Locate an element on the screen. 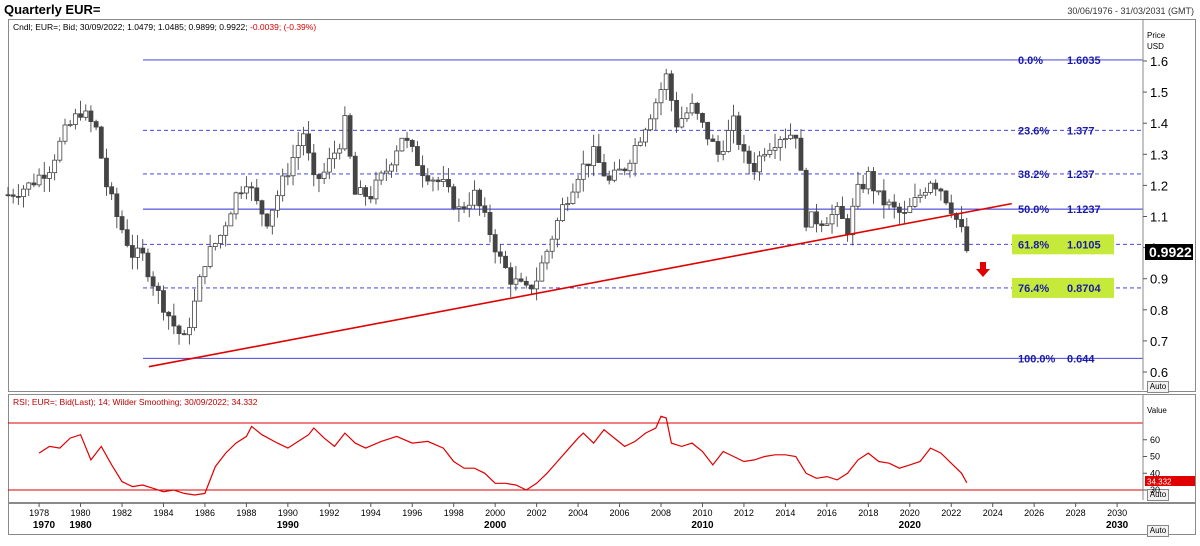 The image size is (1200, 546). time-auto-scale-button: Auto is located at coordinates (1158, 531).